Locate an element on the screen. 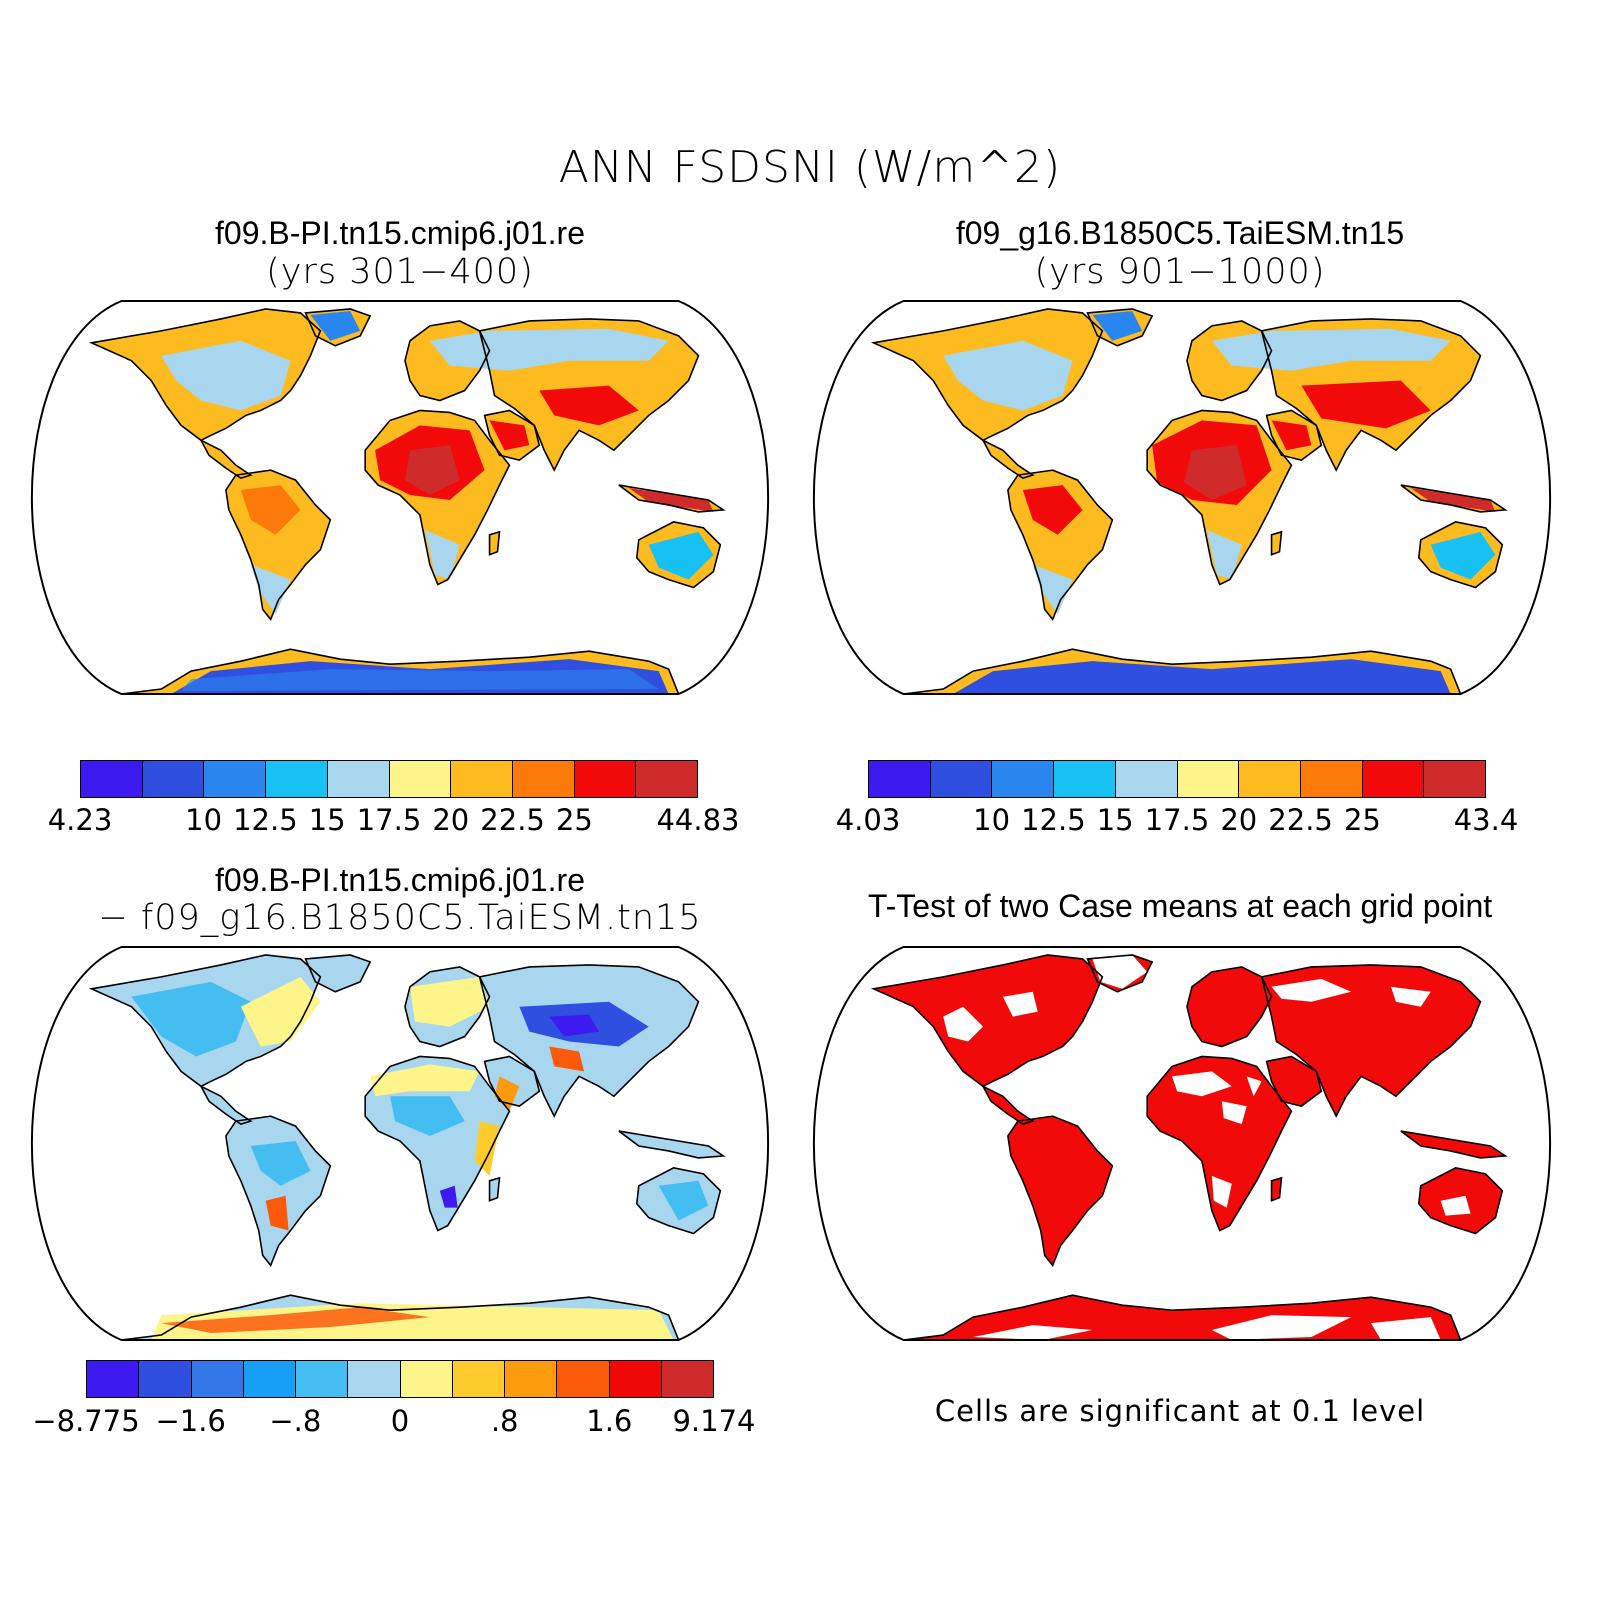 The image size is (1620, 1620). colorbar-case1-labels: 4.23 10 12.5 15 17.5 20 22.5 25 44.83 is located at coordinates (394, 821).